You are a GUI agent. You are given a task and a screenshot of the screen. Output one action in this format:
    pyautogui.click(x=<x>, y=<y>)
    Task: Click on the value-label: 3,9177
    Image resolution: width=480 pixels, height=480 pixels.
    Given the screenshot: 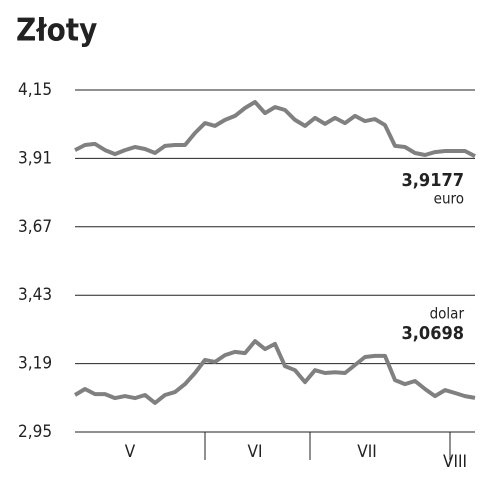 What is the action you would take?
    pyautogui.click(x=433, y=180)
    